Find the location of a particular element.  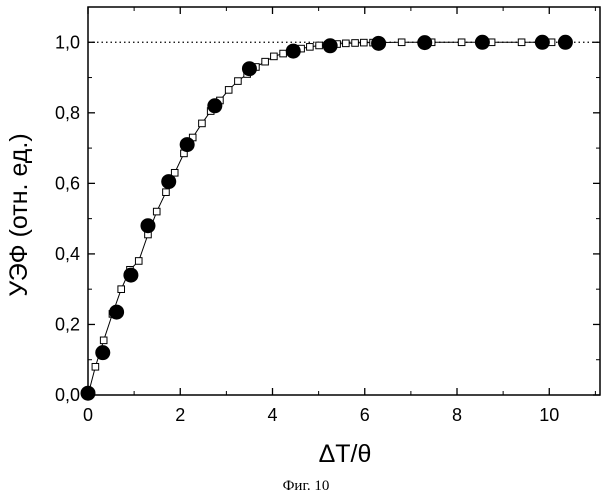

figure-caption: Фиг. 10 is located at coordinates (306, 486).